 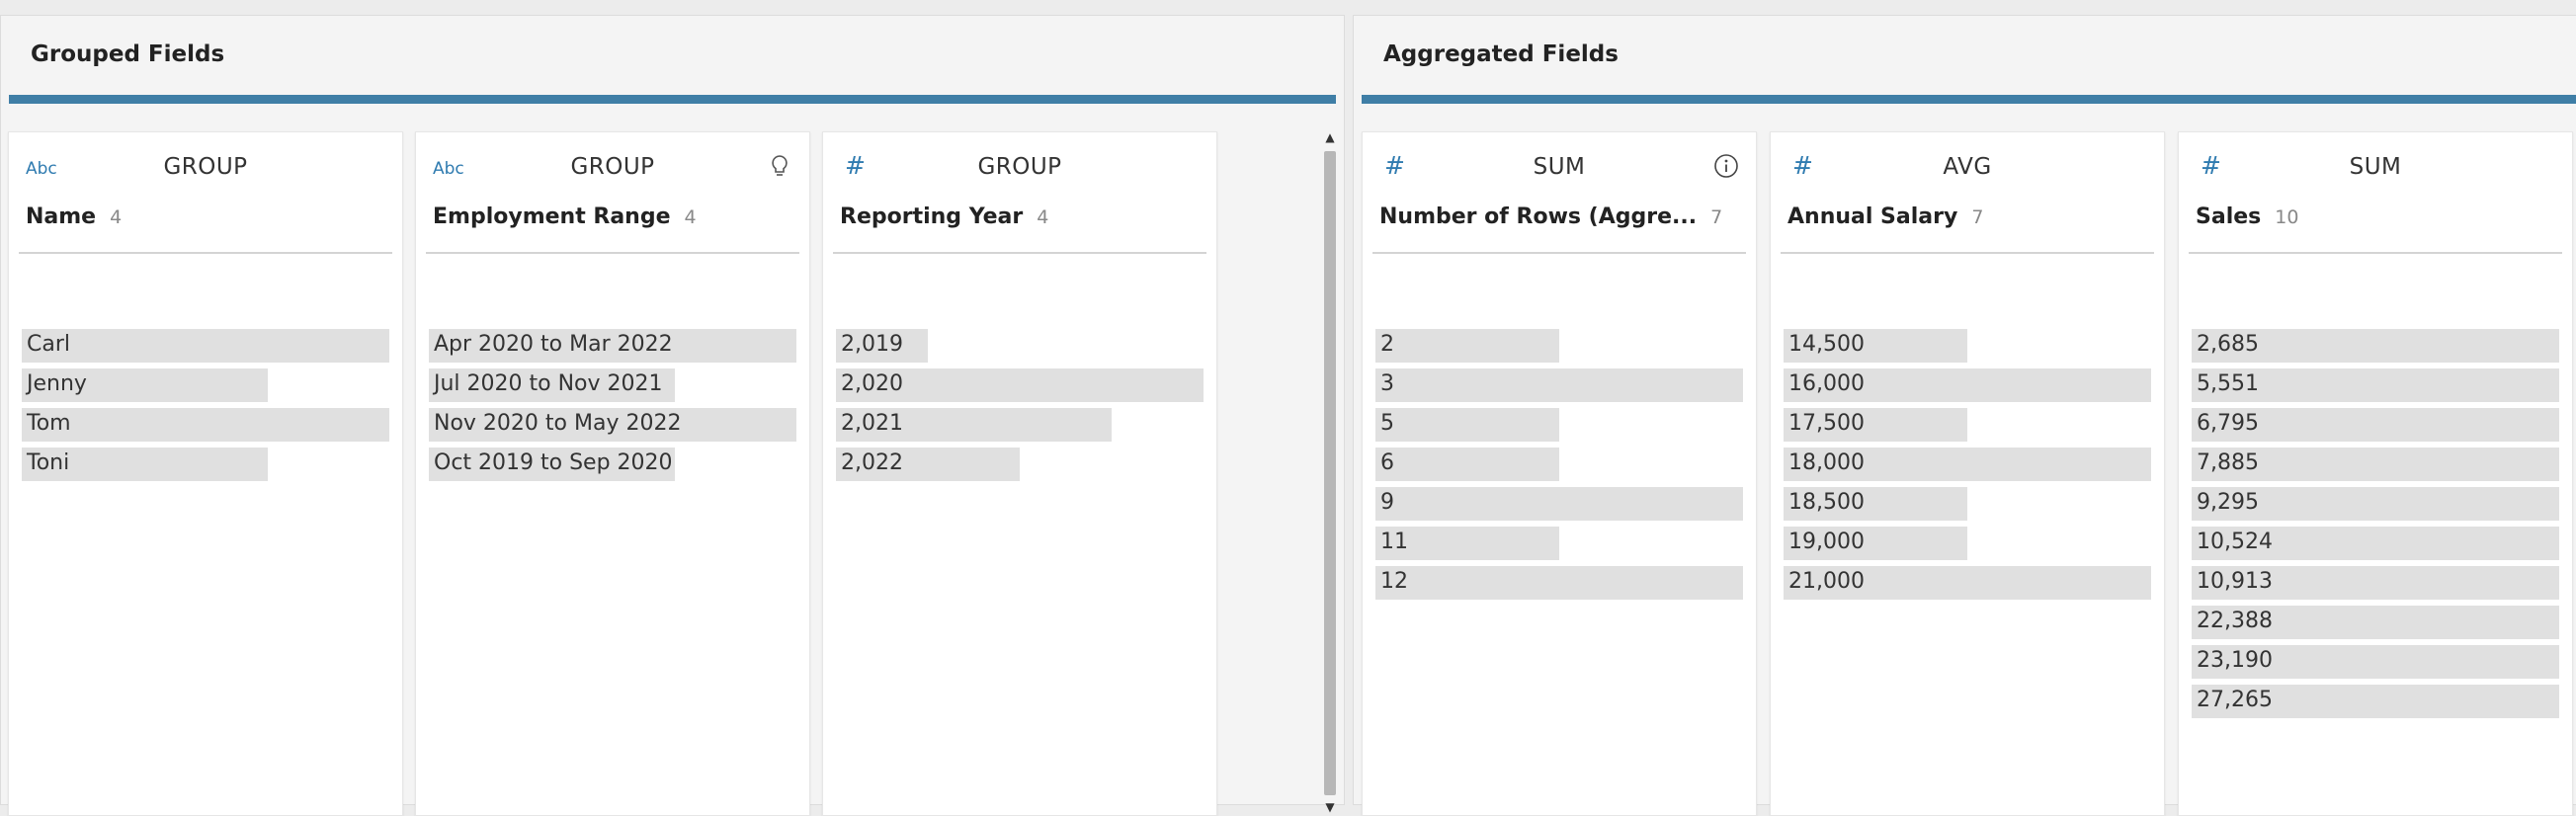 What do you see at coordinates (1967, 583) in the screenshot?
I see `value-bar-row: 21,000` at bounding box center [1967, 583].